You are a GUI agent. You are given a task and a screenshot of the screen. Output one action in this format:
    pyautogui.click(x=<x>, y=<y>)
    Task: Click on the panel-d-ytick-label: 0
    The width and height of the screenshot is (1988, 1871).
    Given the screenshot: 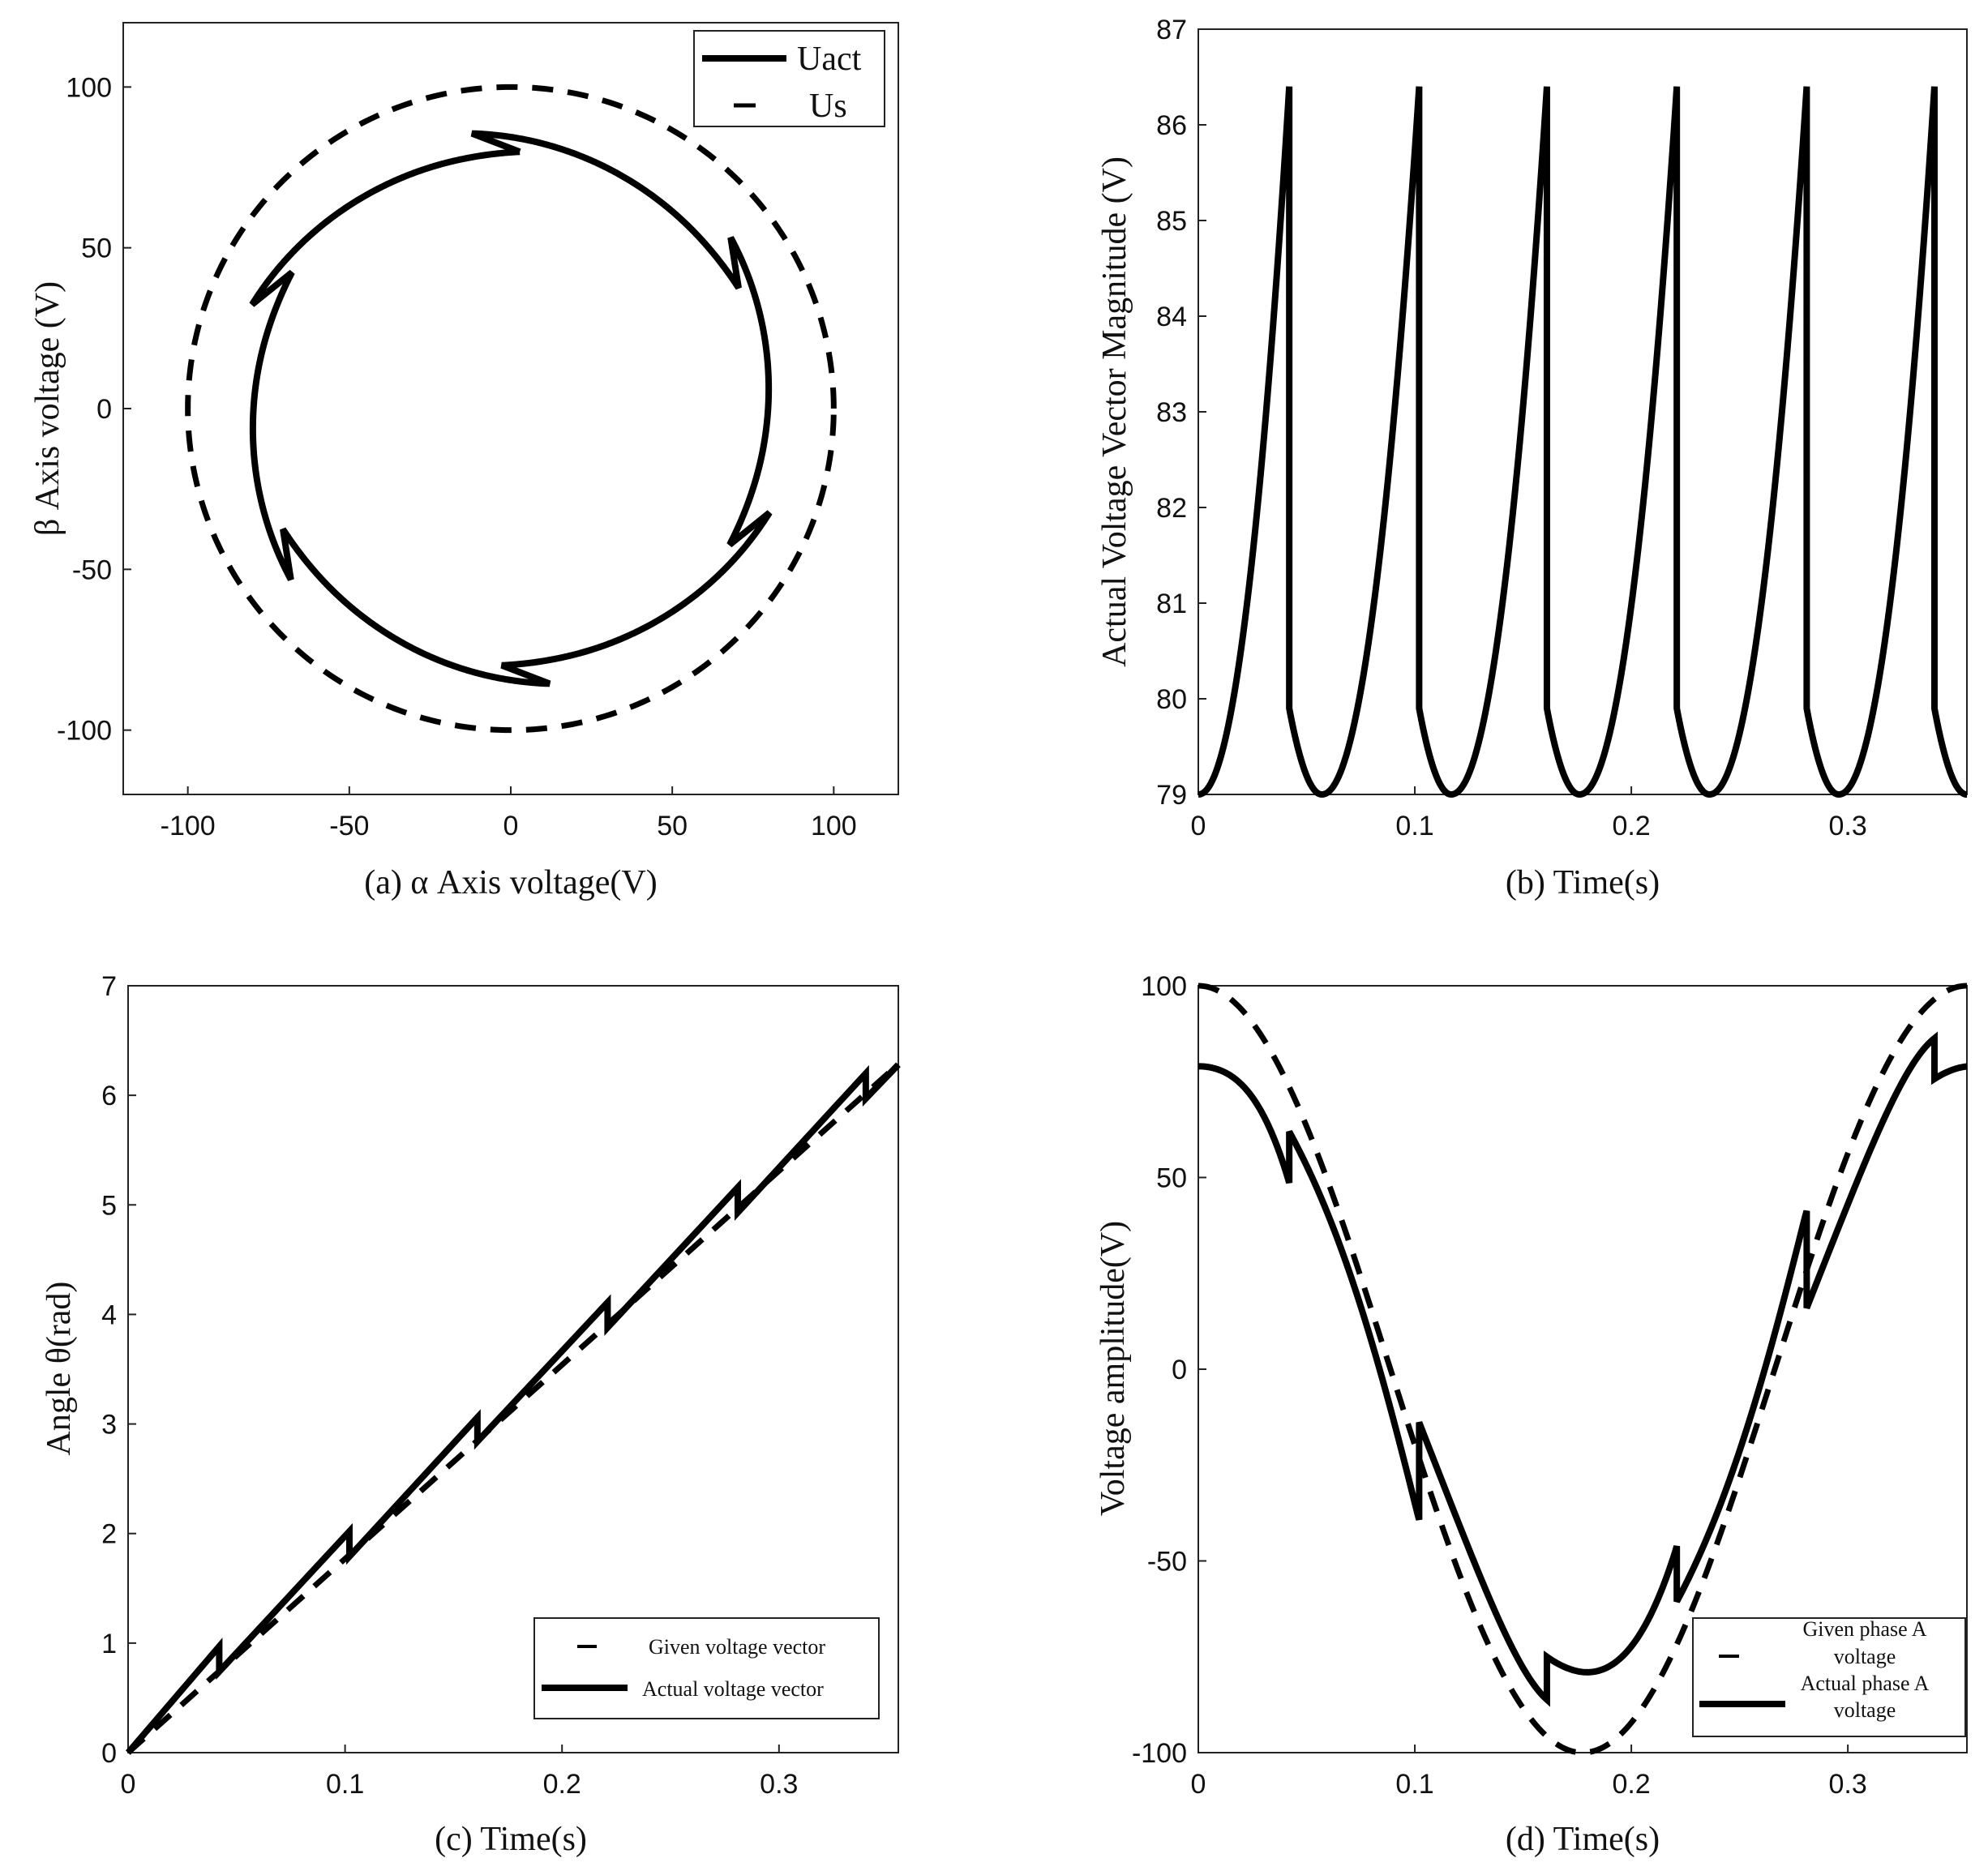 What is the action you would take?
    pyautogui.click(x=1179, y=1370)
    